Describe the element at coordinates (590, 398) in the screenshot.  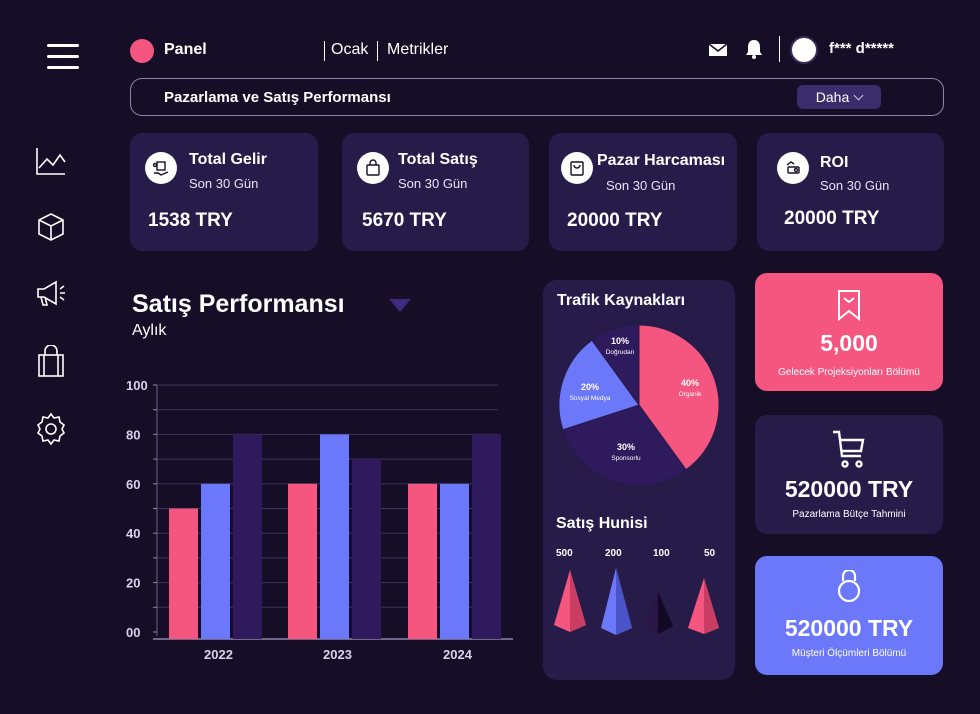
I see `pie-category-label: Sosyal Medya` at that location.